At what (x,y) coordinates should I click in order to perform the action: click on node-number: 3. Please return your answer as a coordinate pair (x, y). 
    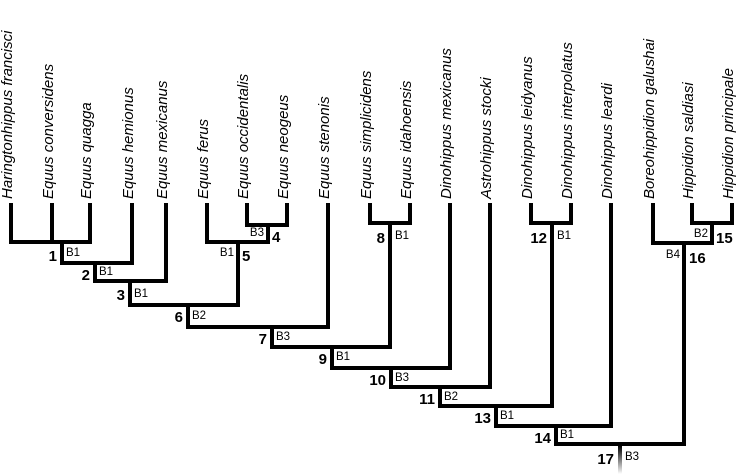
    Looking at the image, I should click on (121, 295).